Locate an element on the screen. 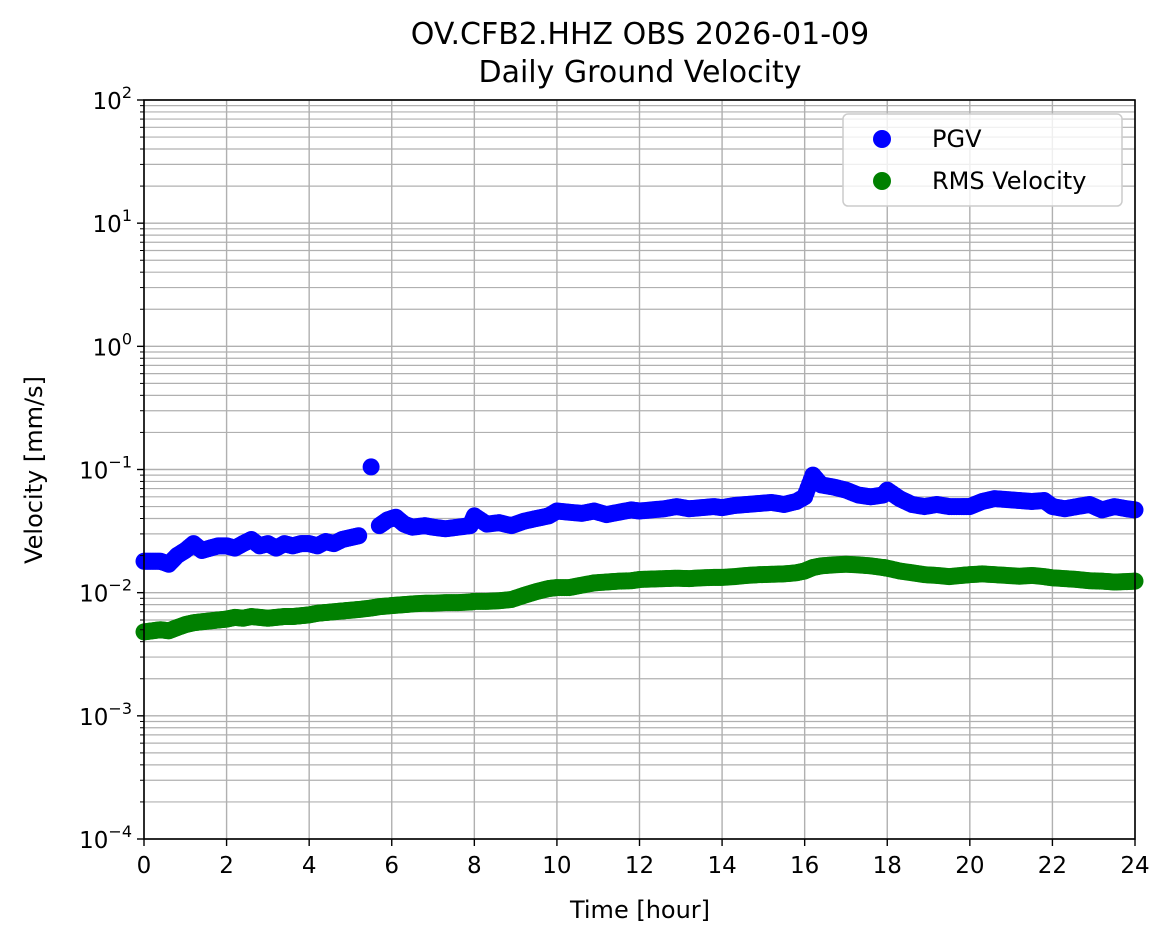 The width and height of the screenshot is (1173, 946). chart-subtitle: Daily Ground Velocity is located at coordinates (639, 72).